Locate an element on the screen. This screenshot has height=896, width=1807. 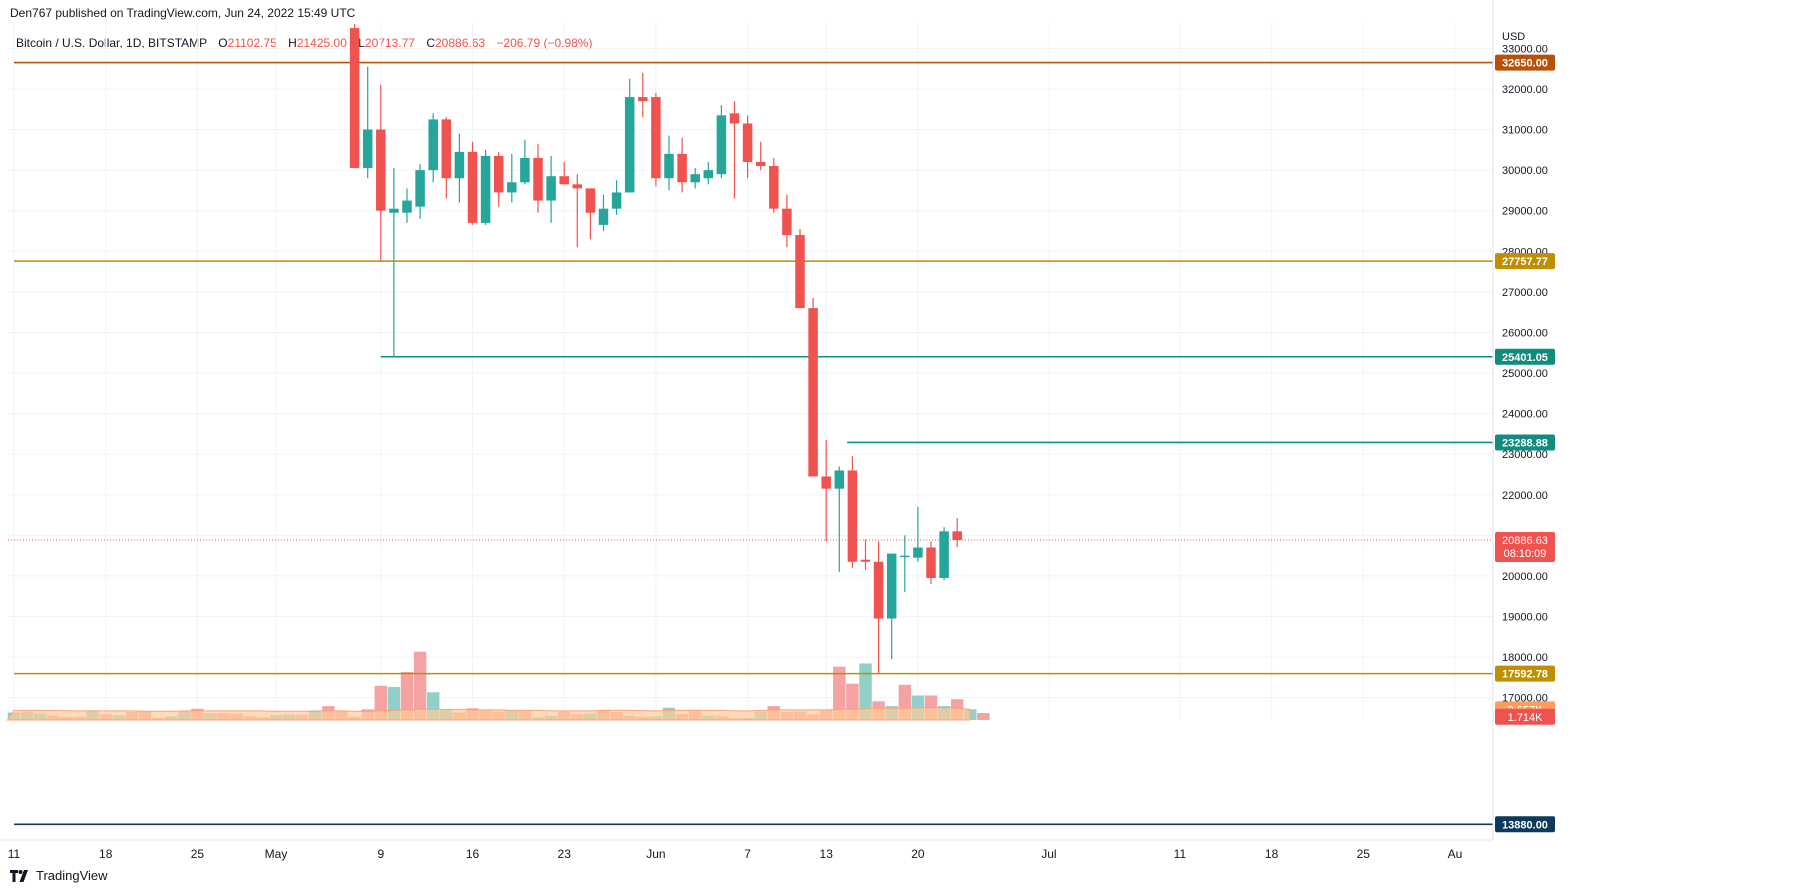
level-badge-label: 32650.00 is located at coordinates (1525, 64).